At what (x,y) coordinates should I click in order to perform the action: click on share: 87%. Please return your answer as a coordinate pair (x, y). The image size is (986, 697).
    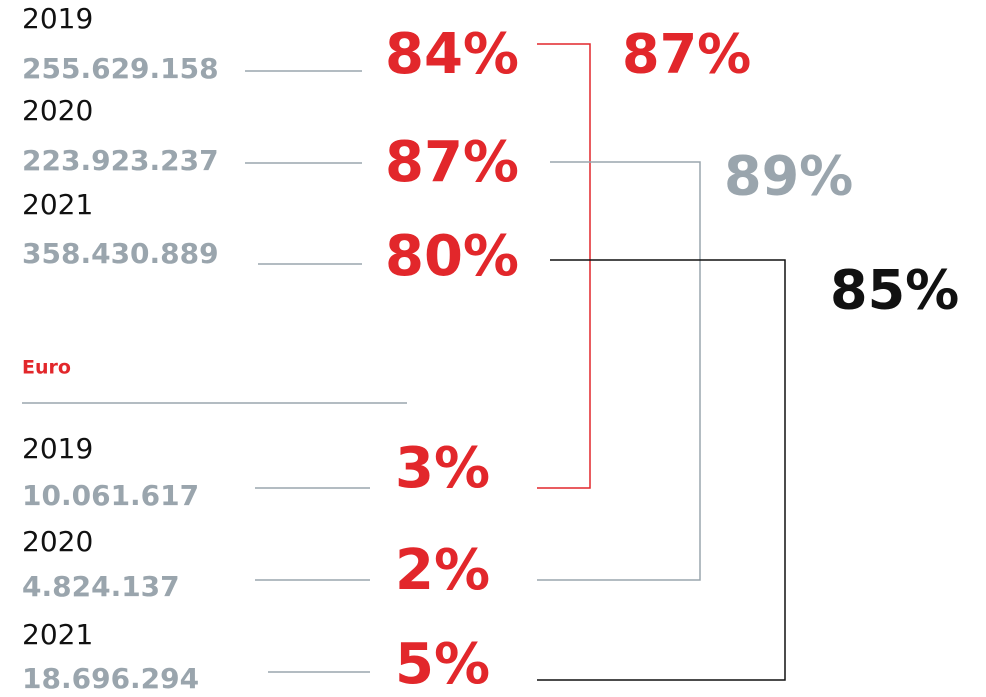
    Looking at the image, I should click on (452, 162).